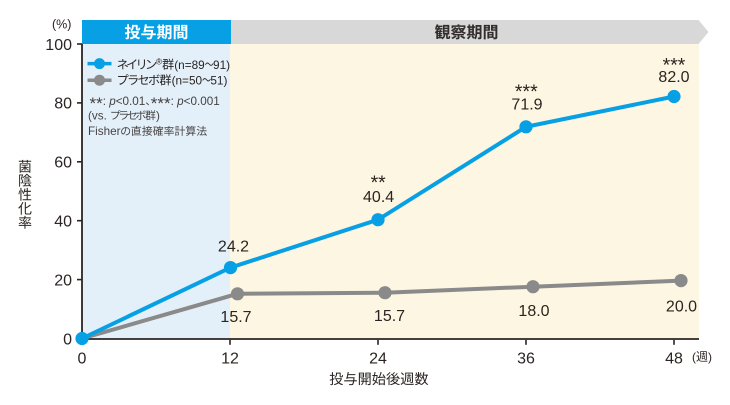  I want to click on svg-text: 40, so click(63, 222).